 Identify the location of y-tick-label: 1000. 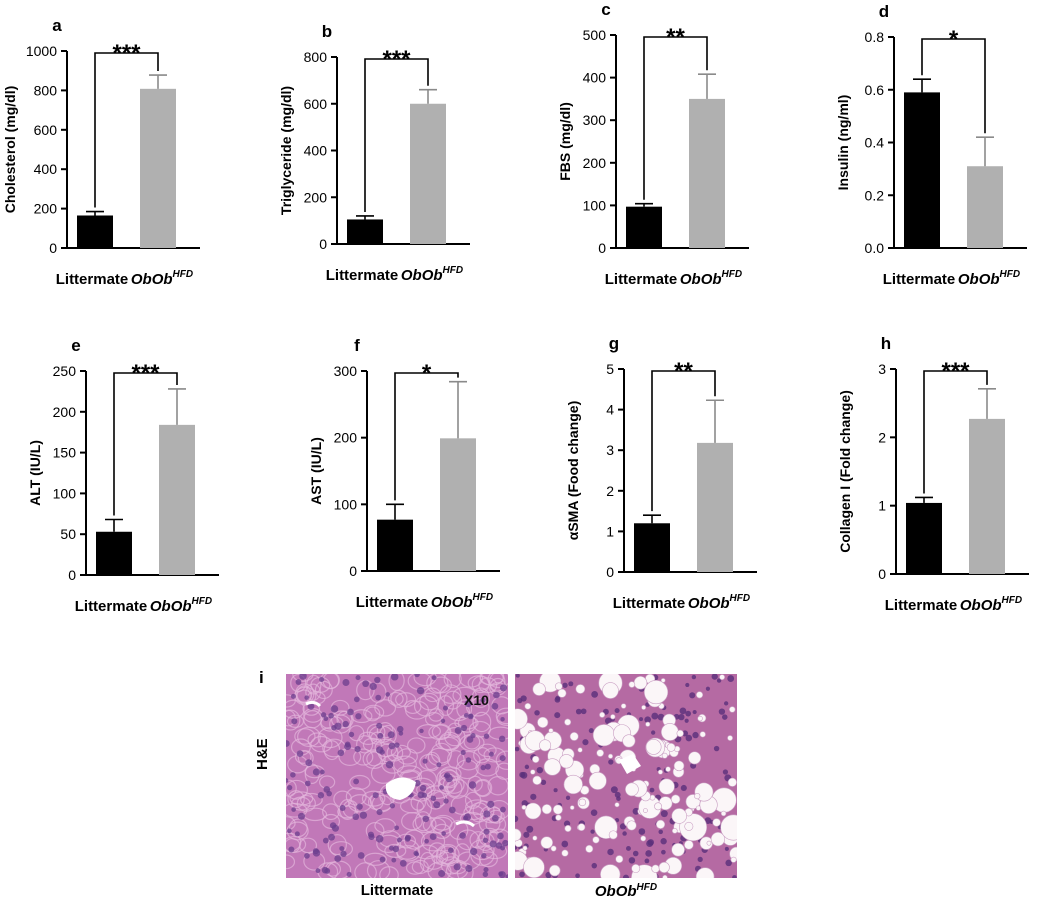
(41, 51).